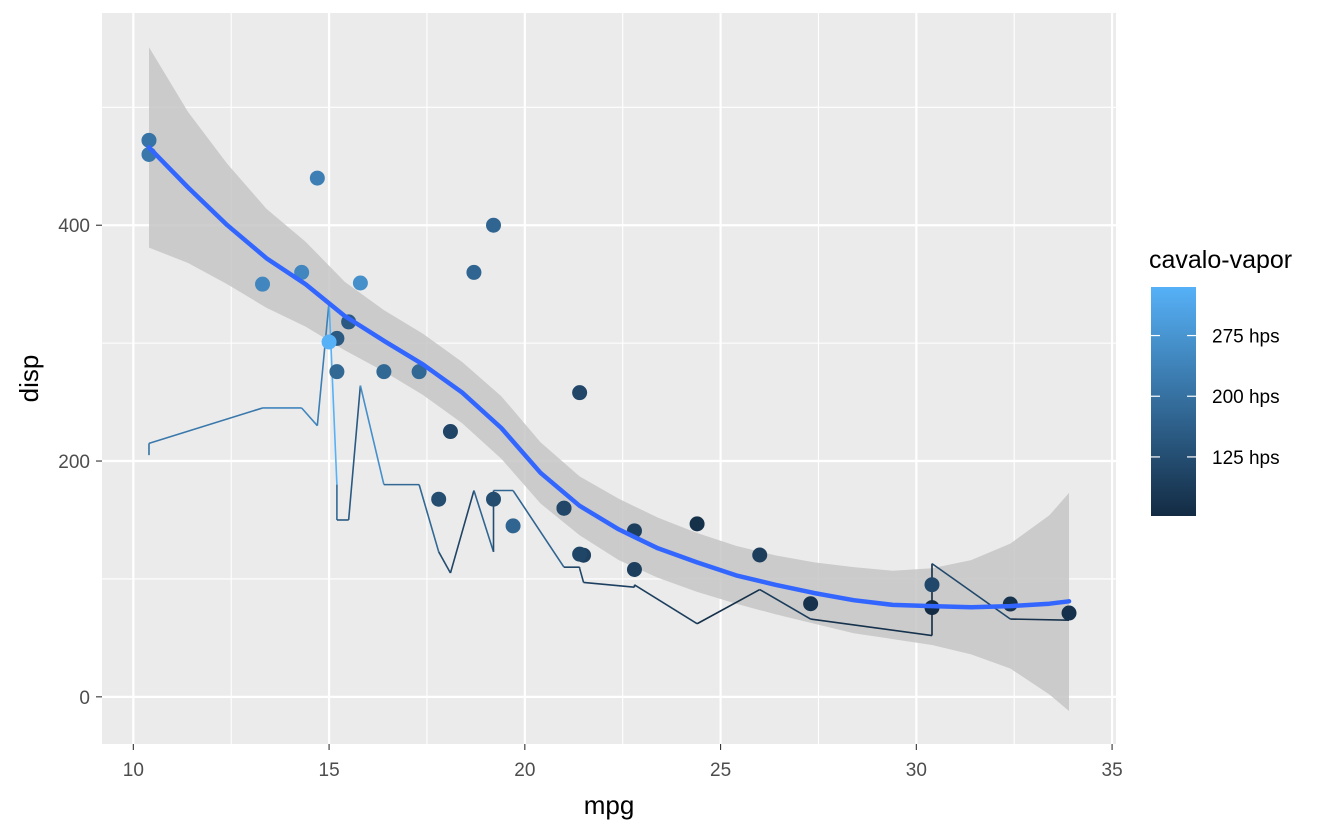 This screenshot has width=1344, height=833. What do you see at coordinates (29, 379) in the screenshot?
I see `y-axis-title: disp` at bounding box center [29, 379].